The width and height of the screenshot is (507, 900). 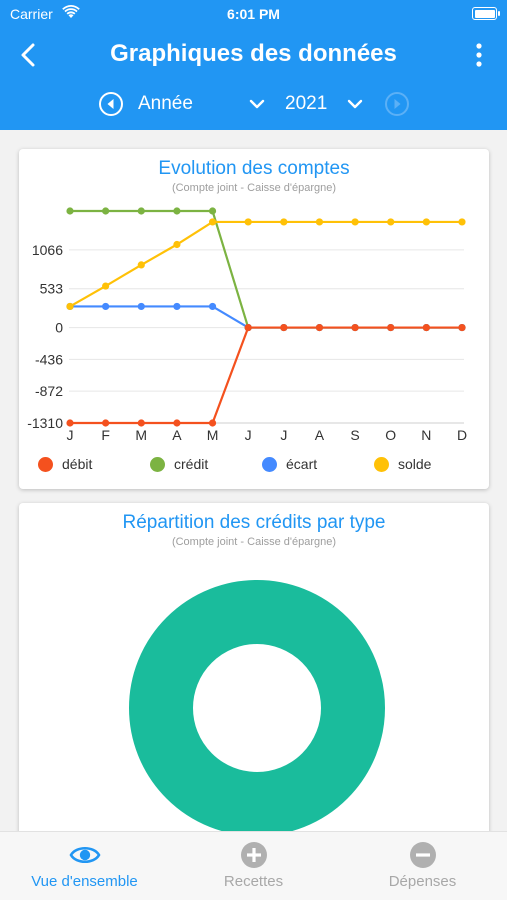 I want to click on donut-slice, so click(x=257, y=708).